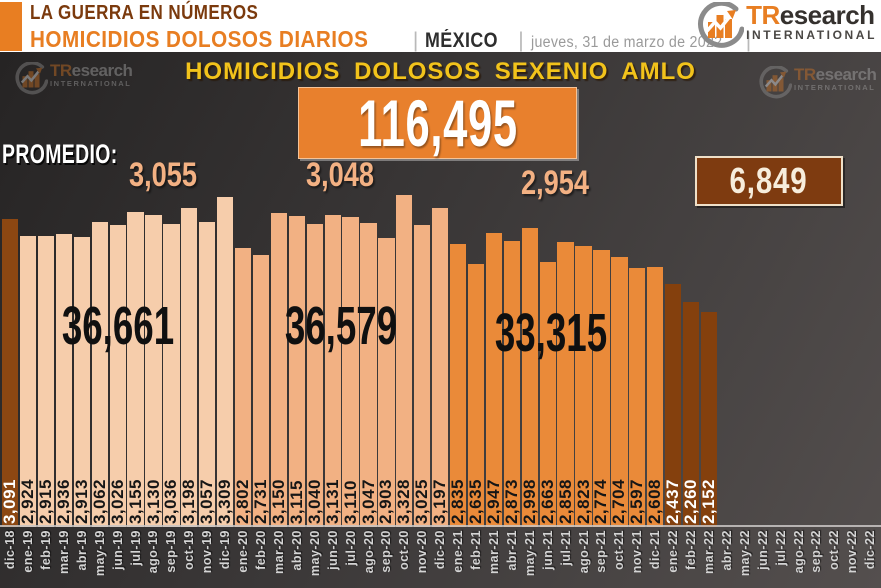 The width and height of the screenshot is (881, 588). What do you see at coordinates (117, 501) in the screenshot?
I see `bar-value-label: 3,026` at bounding box center [117, 501].